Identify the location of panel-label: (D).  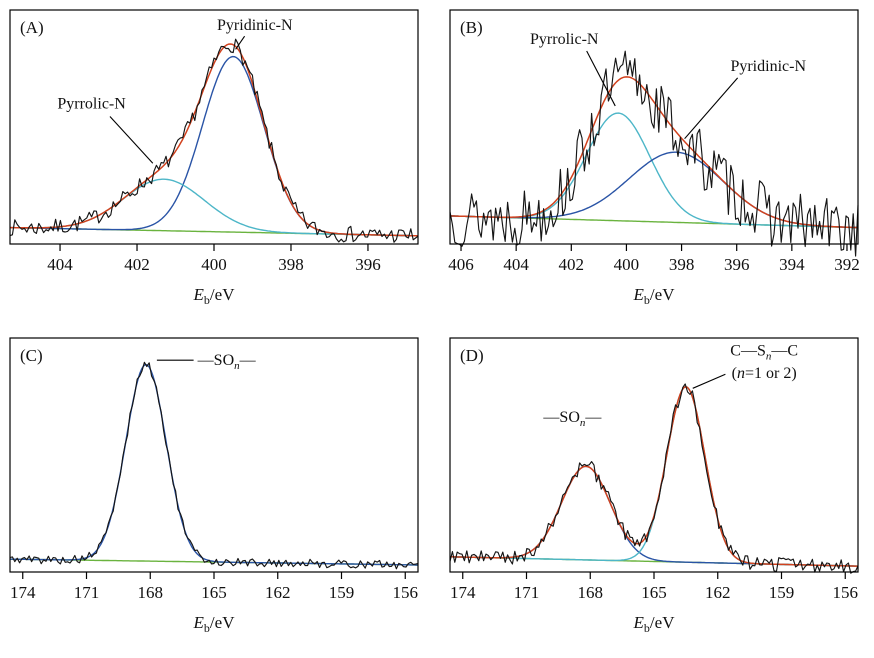
(472, 355).